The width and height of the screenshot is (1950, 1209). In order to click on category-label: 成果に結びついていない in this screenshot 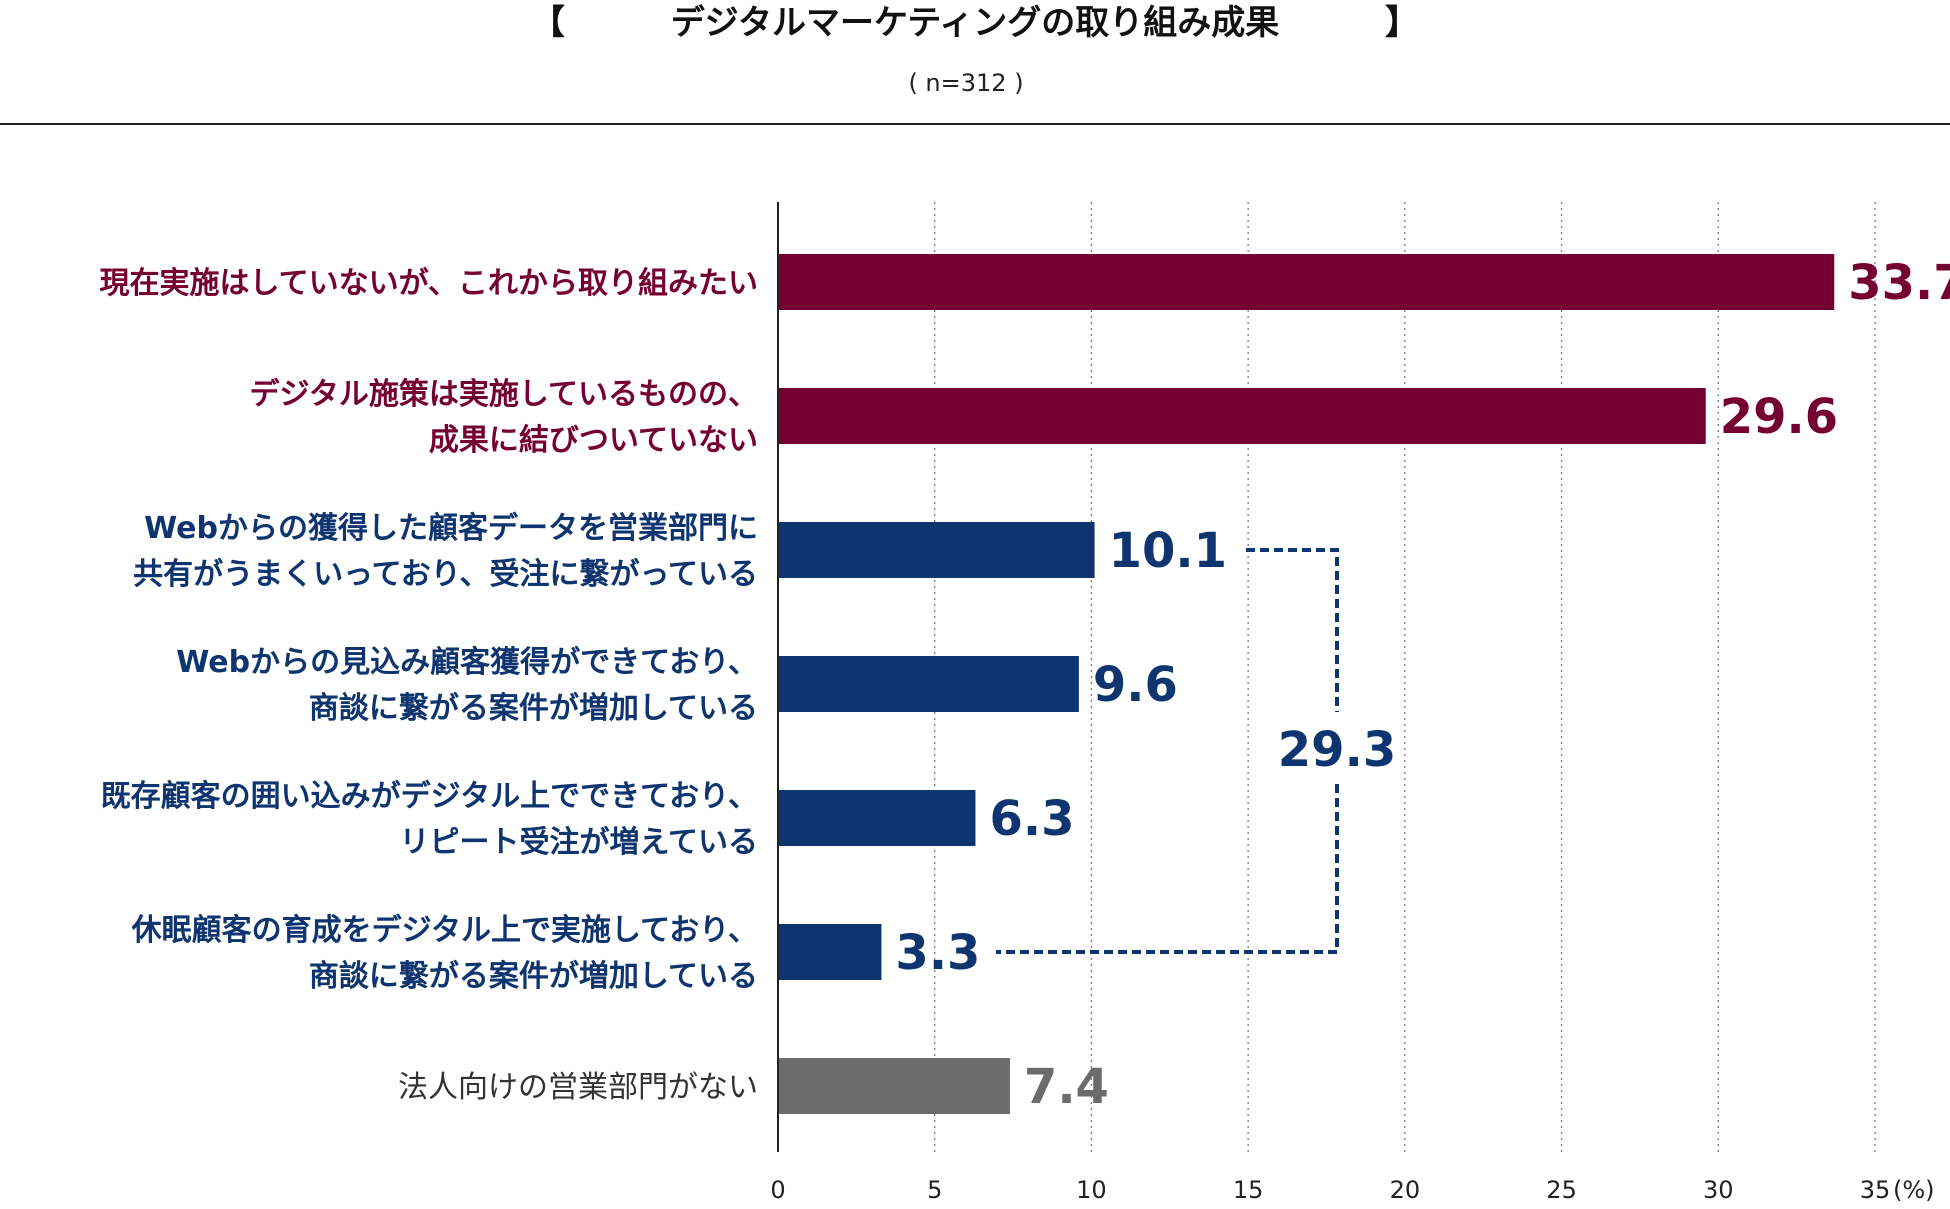, I will do `click(593, 440)`.